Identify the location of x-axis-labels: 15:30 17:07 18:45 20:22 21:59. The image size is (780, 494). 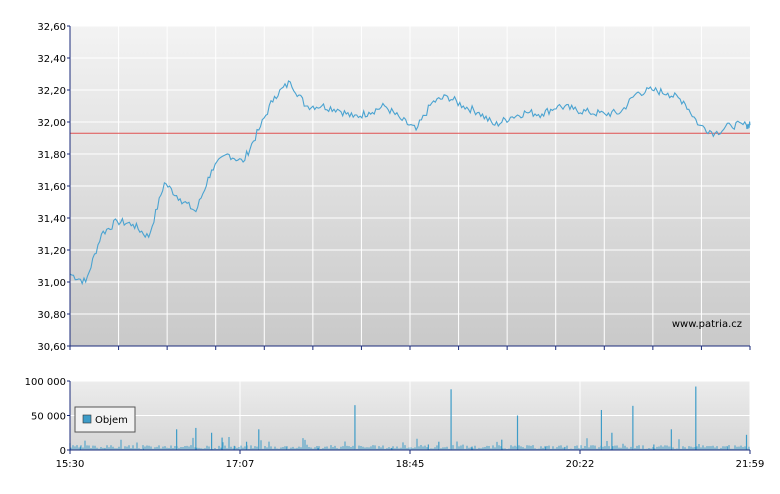
(410, 464).